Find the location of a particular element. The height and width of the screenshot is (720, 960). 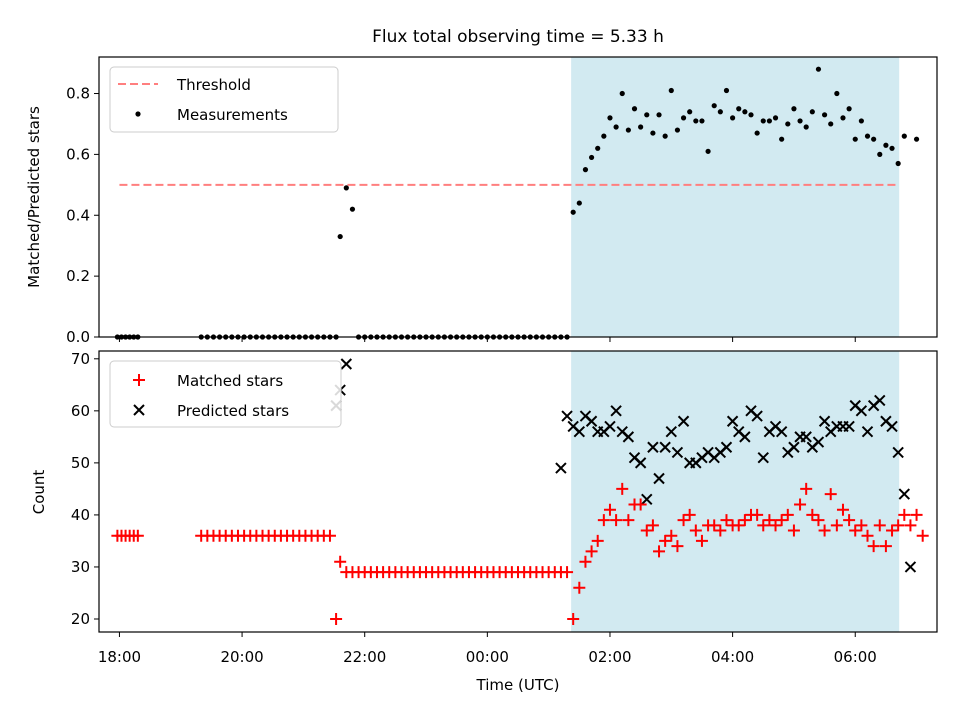

top-observing-window is located at coordinates (735, 197).